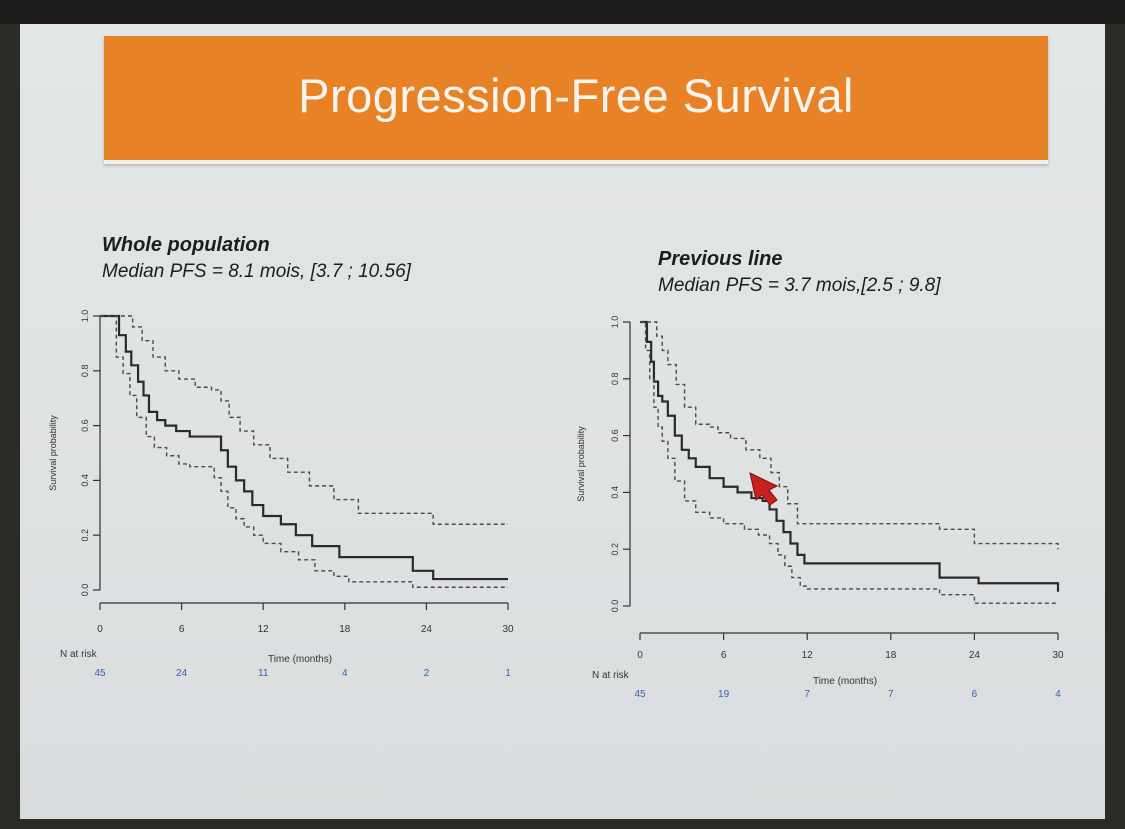 The height and width of the screenshot is (829, 1125). I want to click on right-x-tick-label: 18, so click(891, 655).